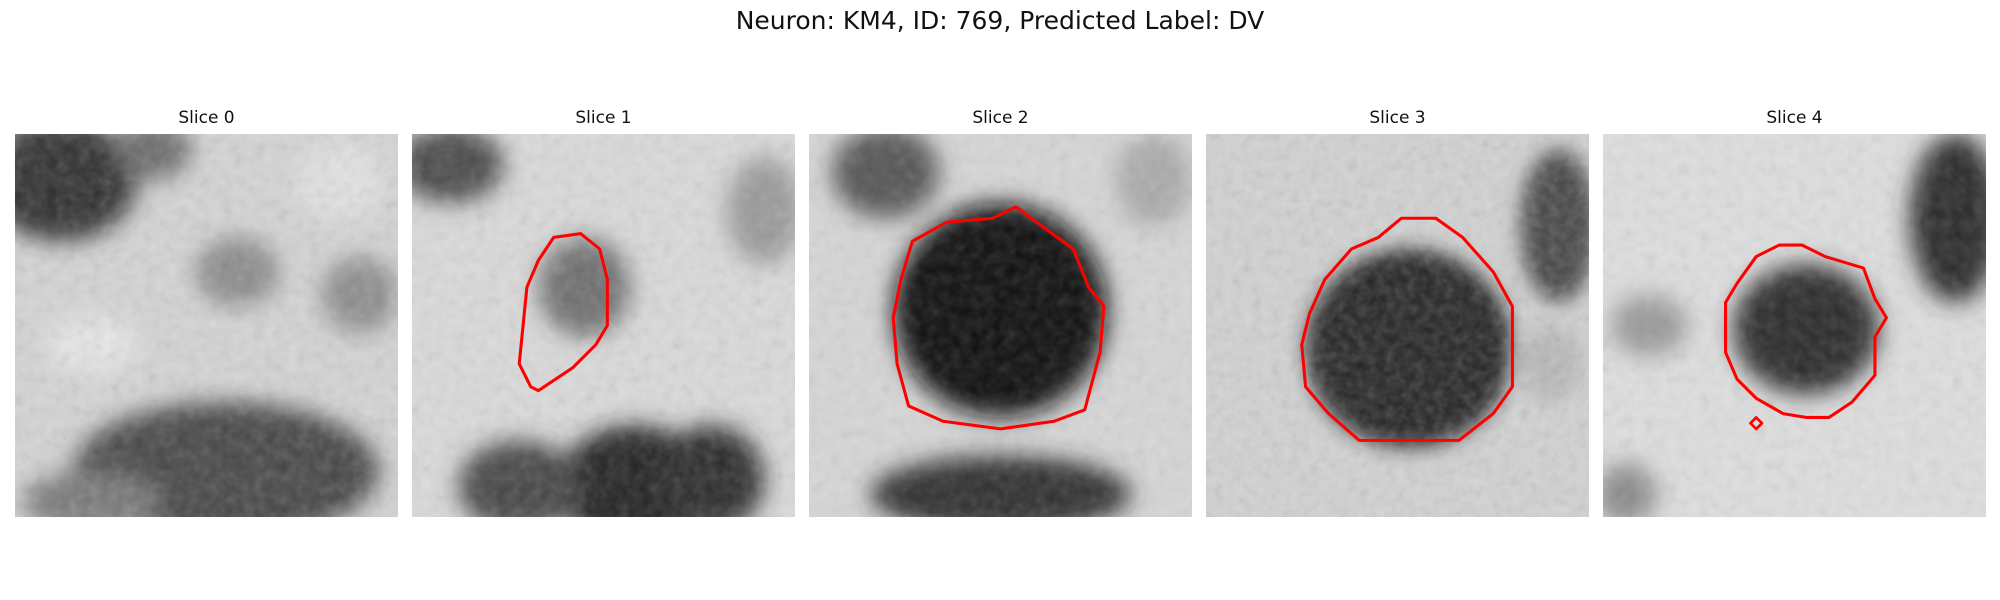  I want to click on slice-title: Slice 1, so click(603, 118).